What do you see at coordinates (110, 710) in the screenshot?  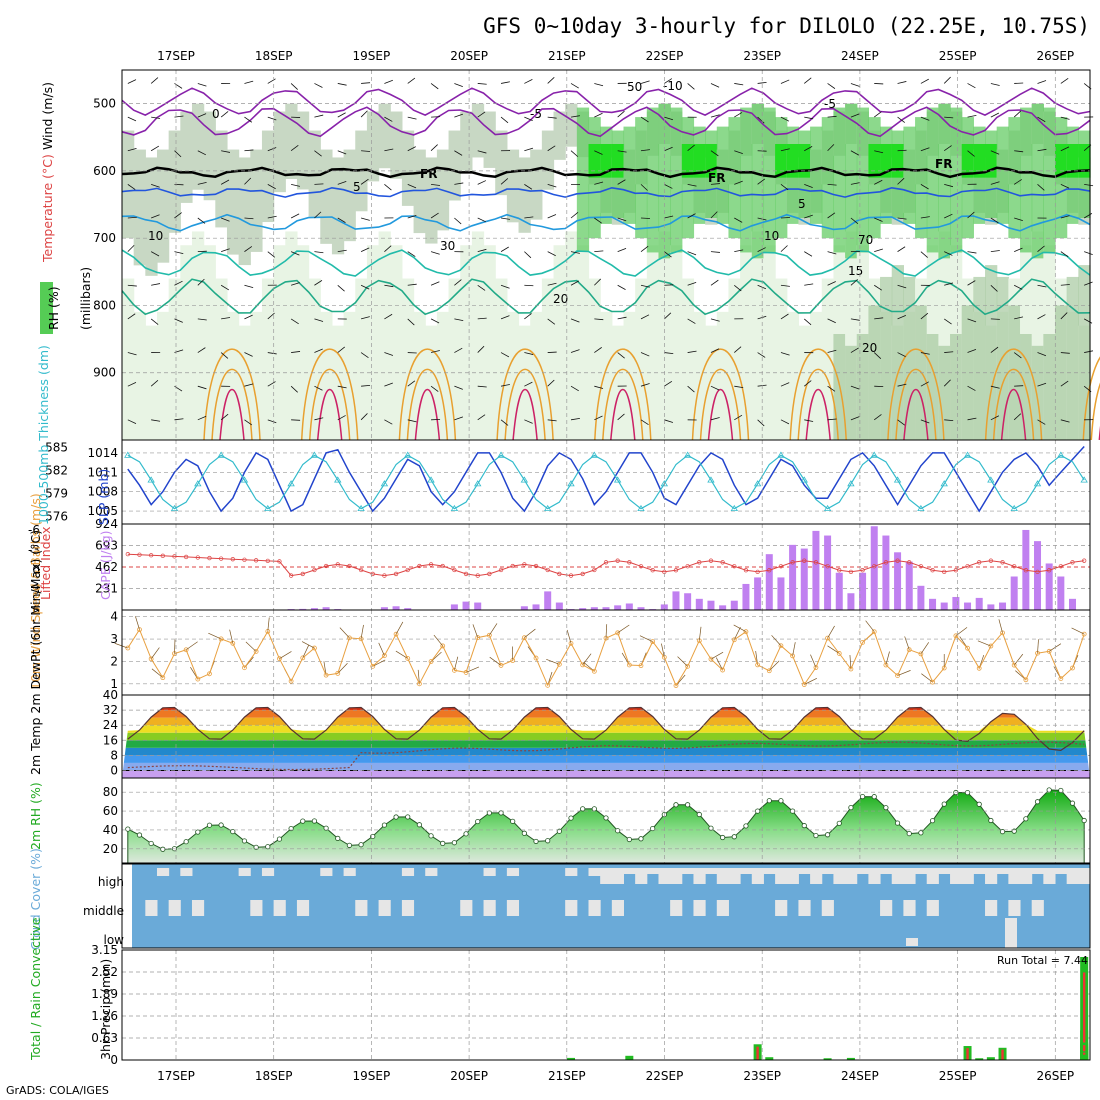 I see `temp-tick: 32` at bounding box center [110, 710].